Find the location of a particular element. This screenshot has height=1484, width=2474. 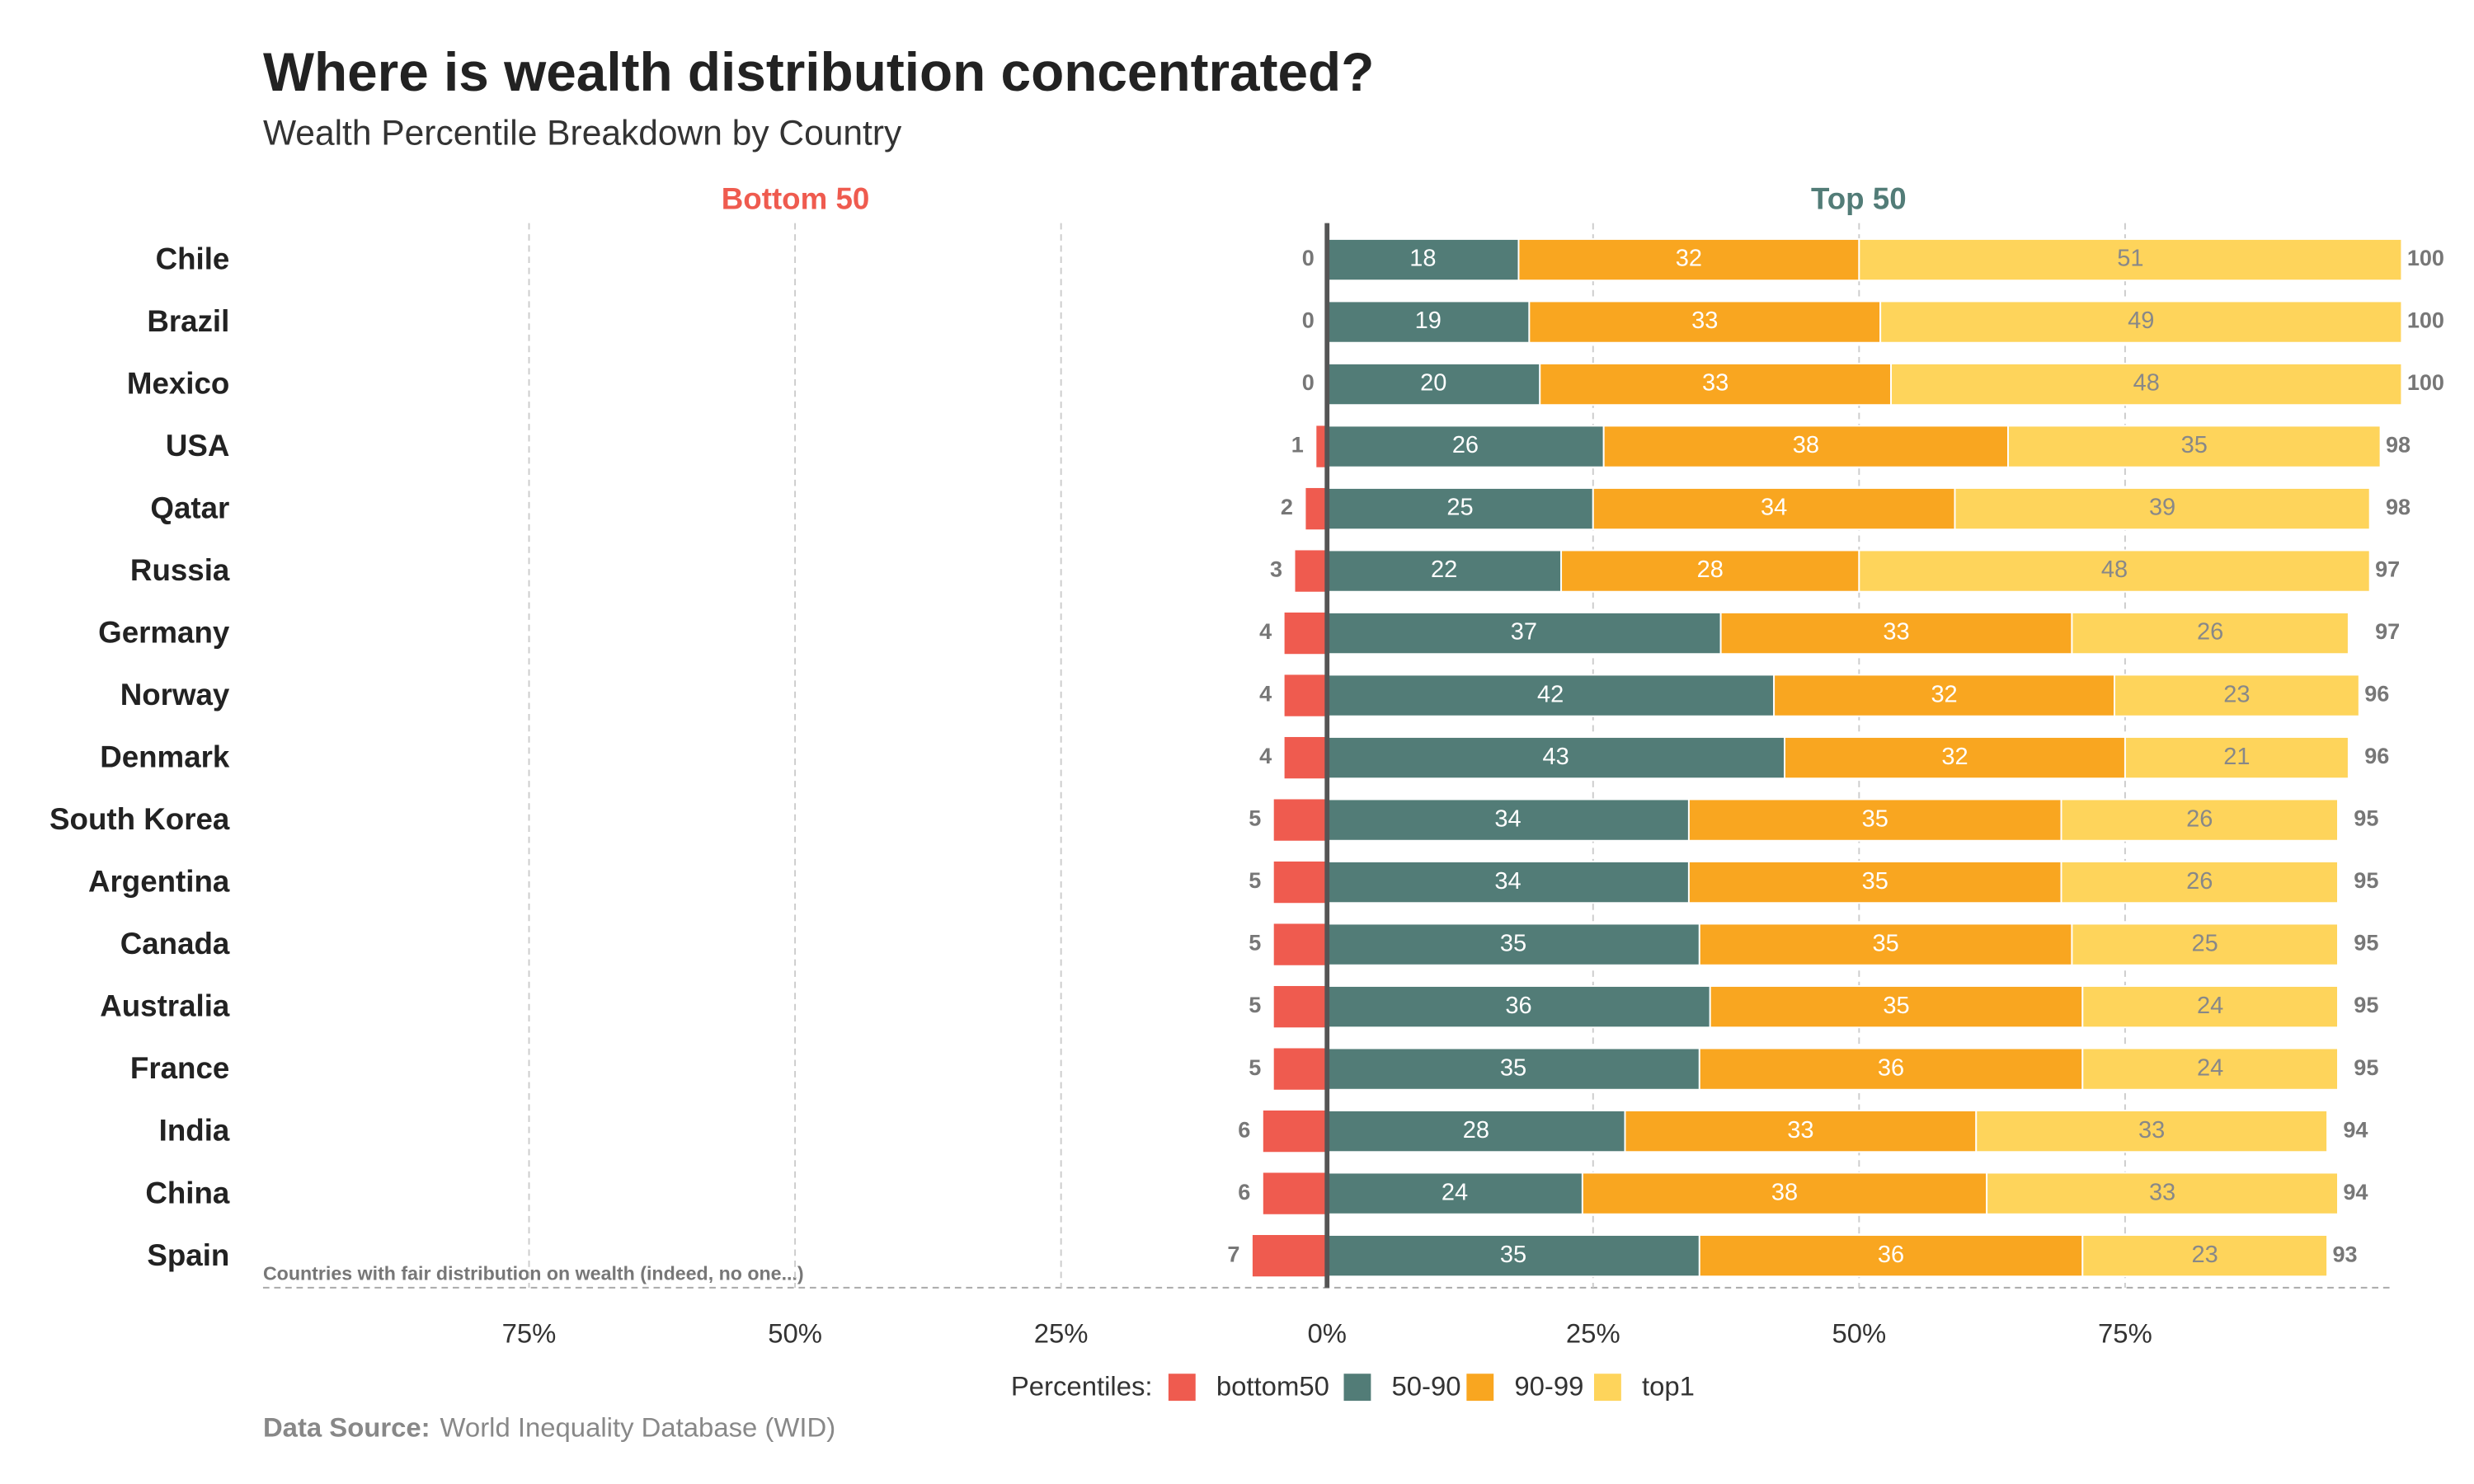

y-tick-label: Brazil is located at coordinates (188, 321).